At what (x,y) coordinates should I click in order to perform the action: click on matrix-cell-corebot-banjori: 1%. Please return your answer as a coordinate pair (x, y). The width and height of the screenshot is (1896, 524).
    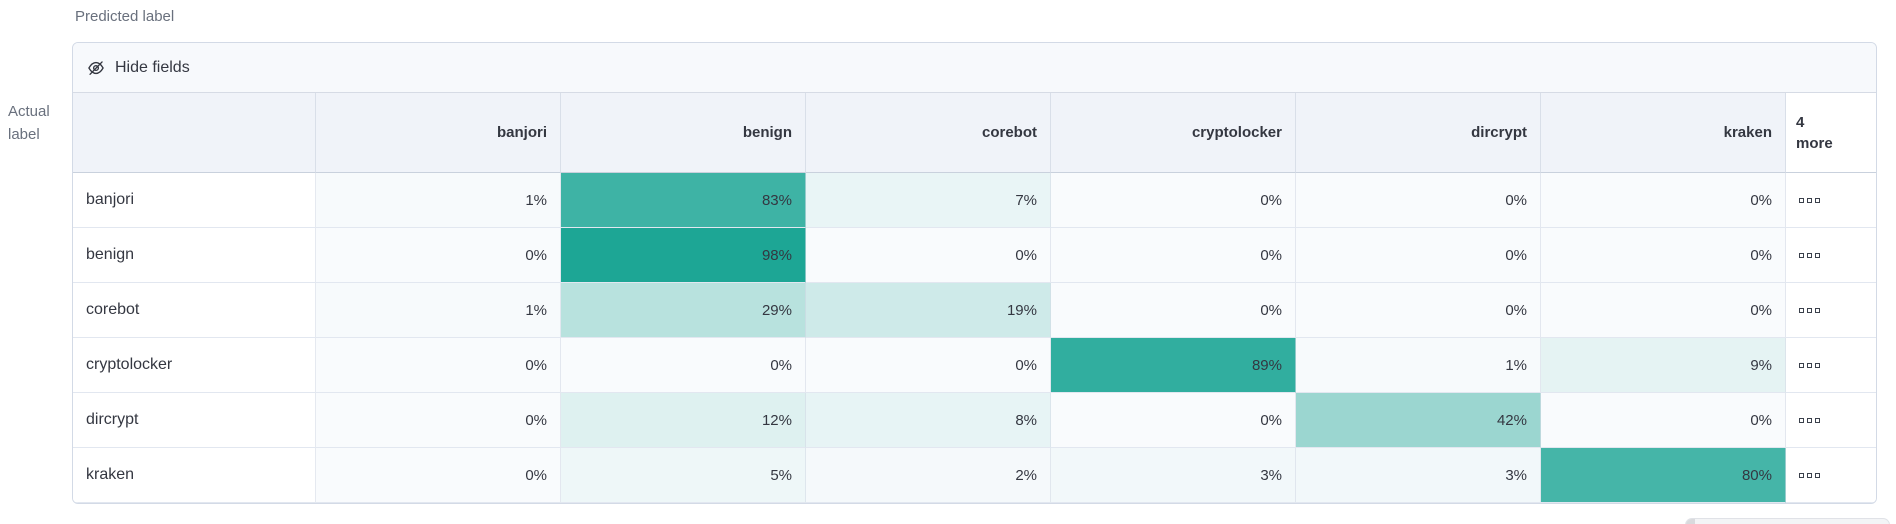
    Looking at the image, I should click on (438, 310).